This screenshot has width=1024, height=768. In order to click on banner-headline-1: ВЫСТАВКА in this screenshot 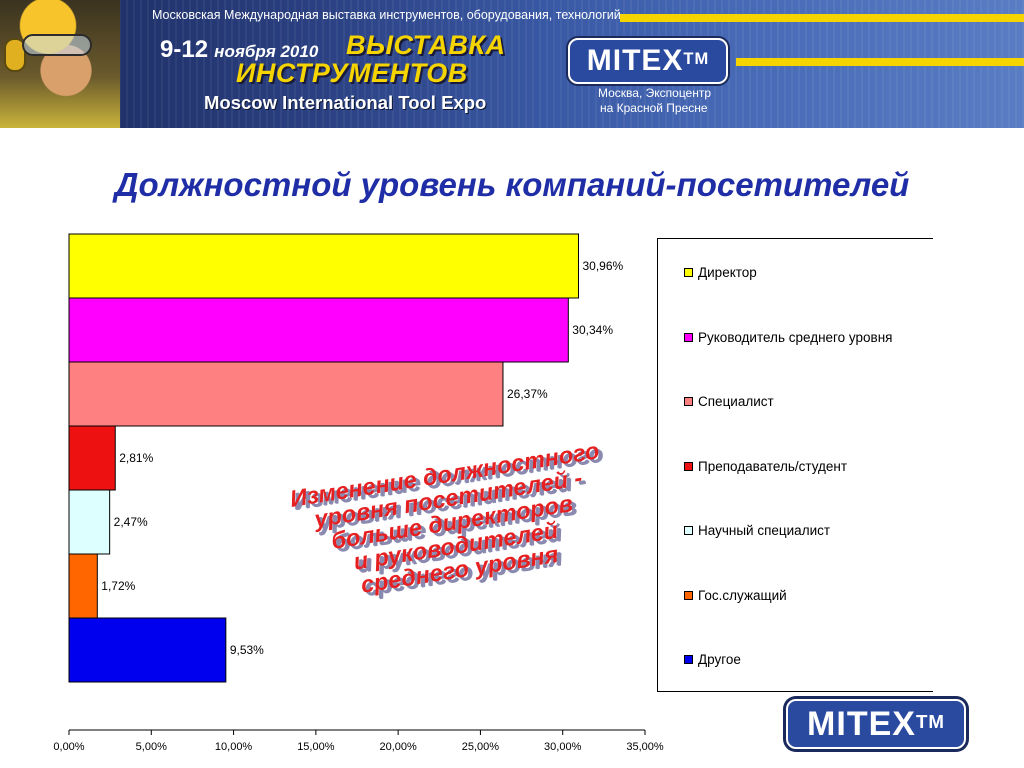, I will do `click(426, 45)`.